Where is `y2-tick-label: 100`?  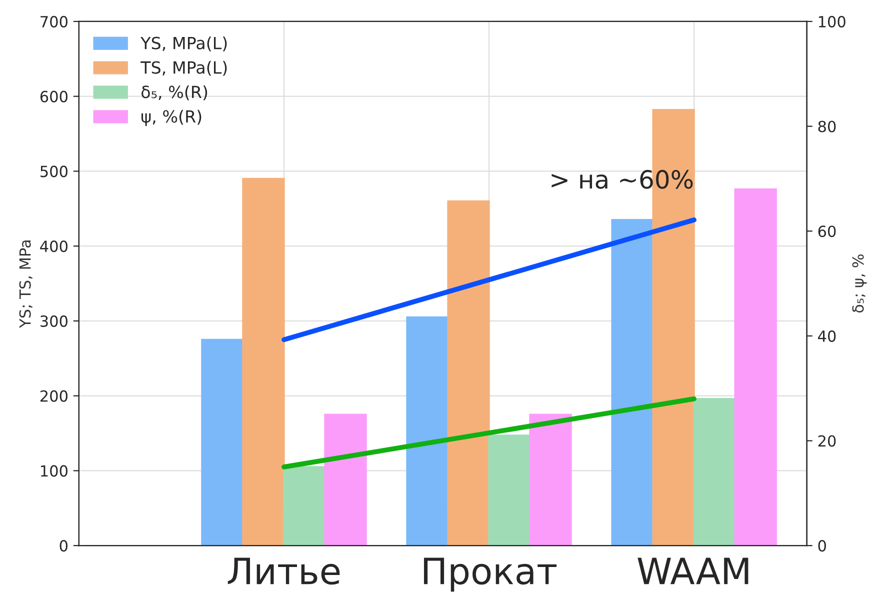
y2-tick-label: 100 is located at coordinates (832, 22).